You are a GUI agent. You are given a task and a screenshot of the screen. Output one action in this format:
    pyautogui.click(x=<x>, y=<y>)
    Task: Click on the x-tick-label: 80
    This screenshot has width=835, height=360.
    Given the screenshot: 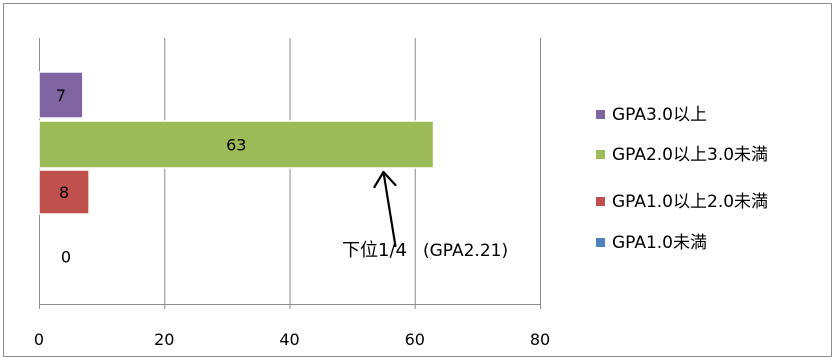 What is the action you would take?
    pyautogui.click(x=540, y=339)
    